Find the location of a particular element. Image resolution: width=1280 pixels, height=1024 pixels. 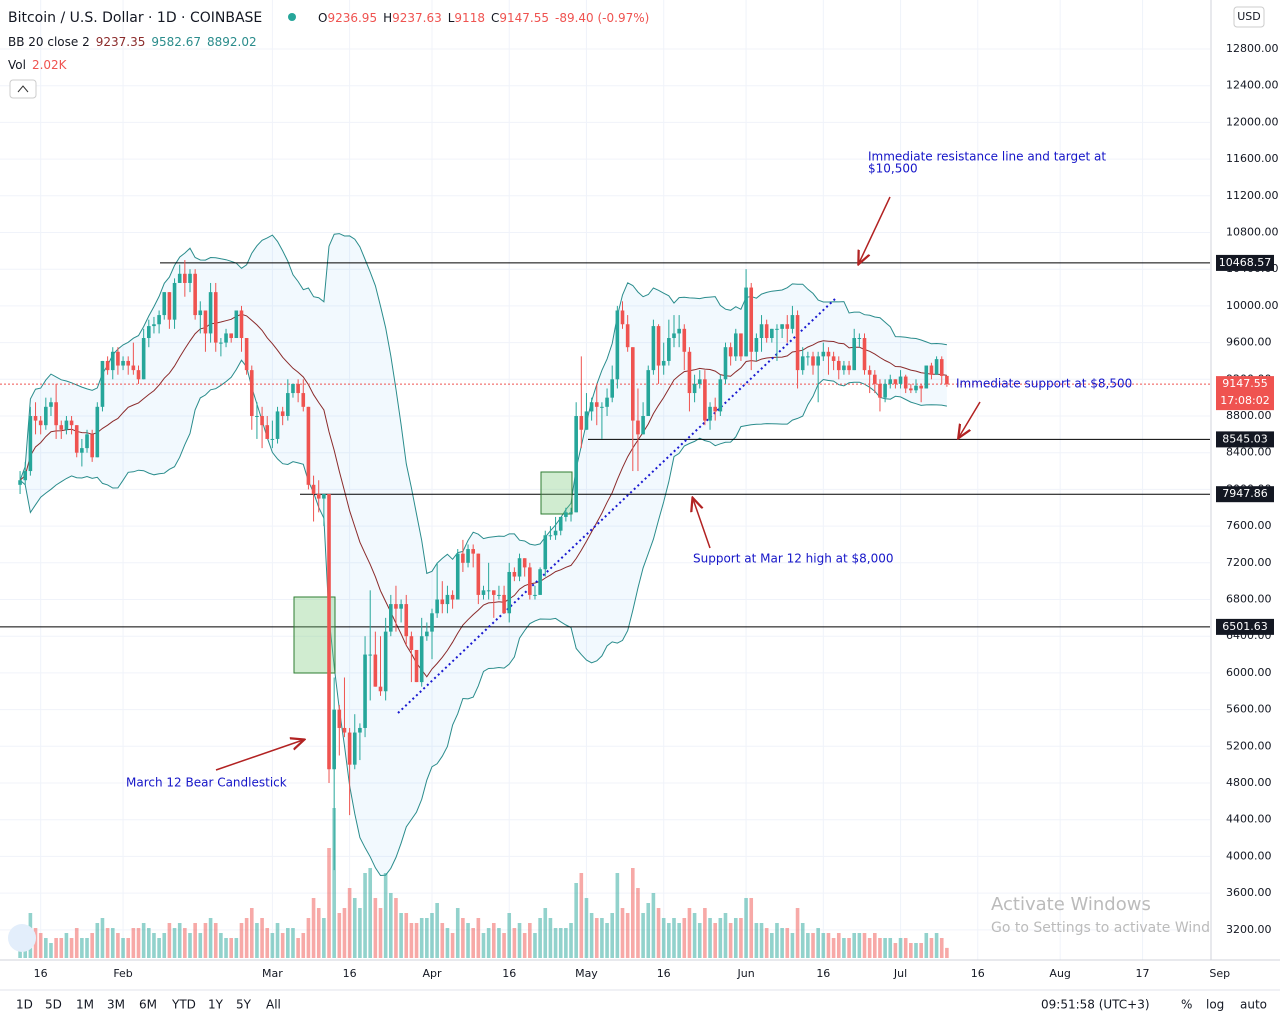

range-button: YTD is located at coordinates (183, 1005).